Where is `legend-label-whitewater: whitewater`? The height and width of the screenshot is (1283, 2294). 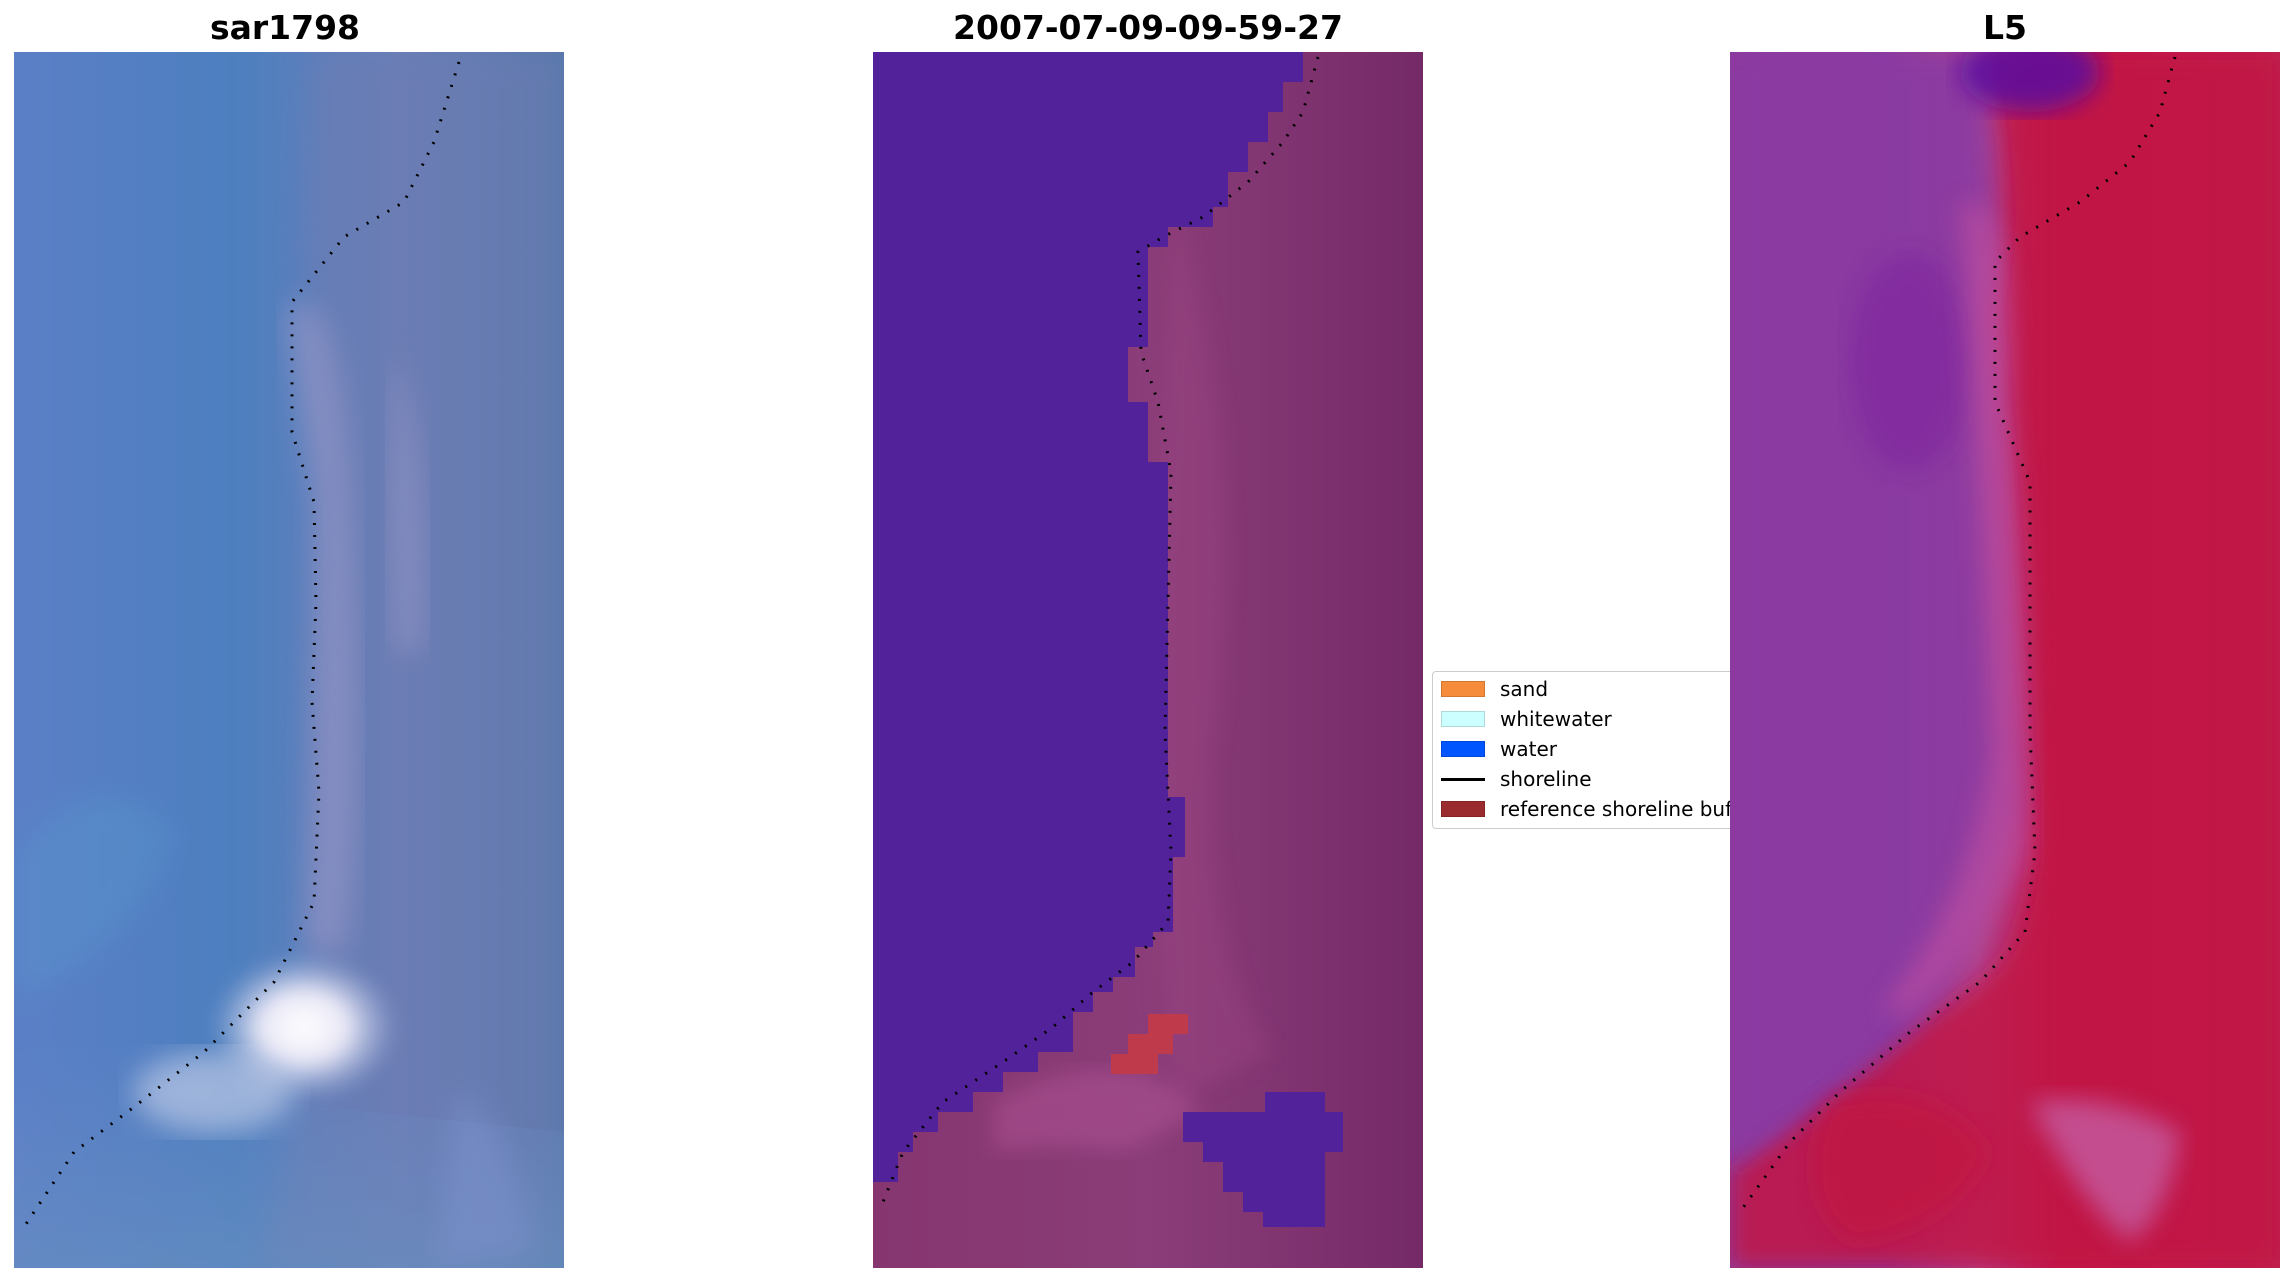
legend-label-whitewater: whitewater is located at coordinates (1556, 719).